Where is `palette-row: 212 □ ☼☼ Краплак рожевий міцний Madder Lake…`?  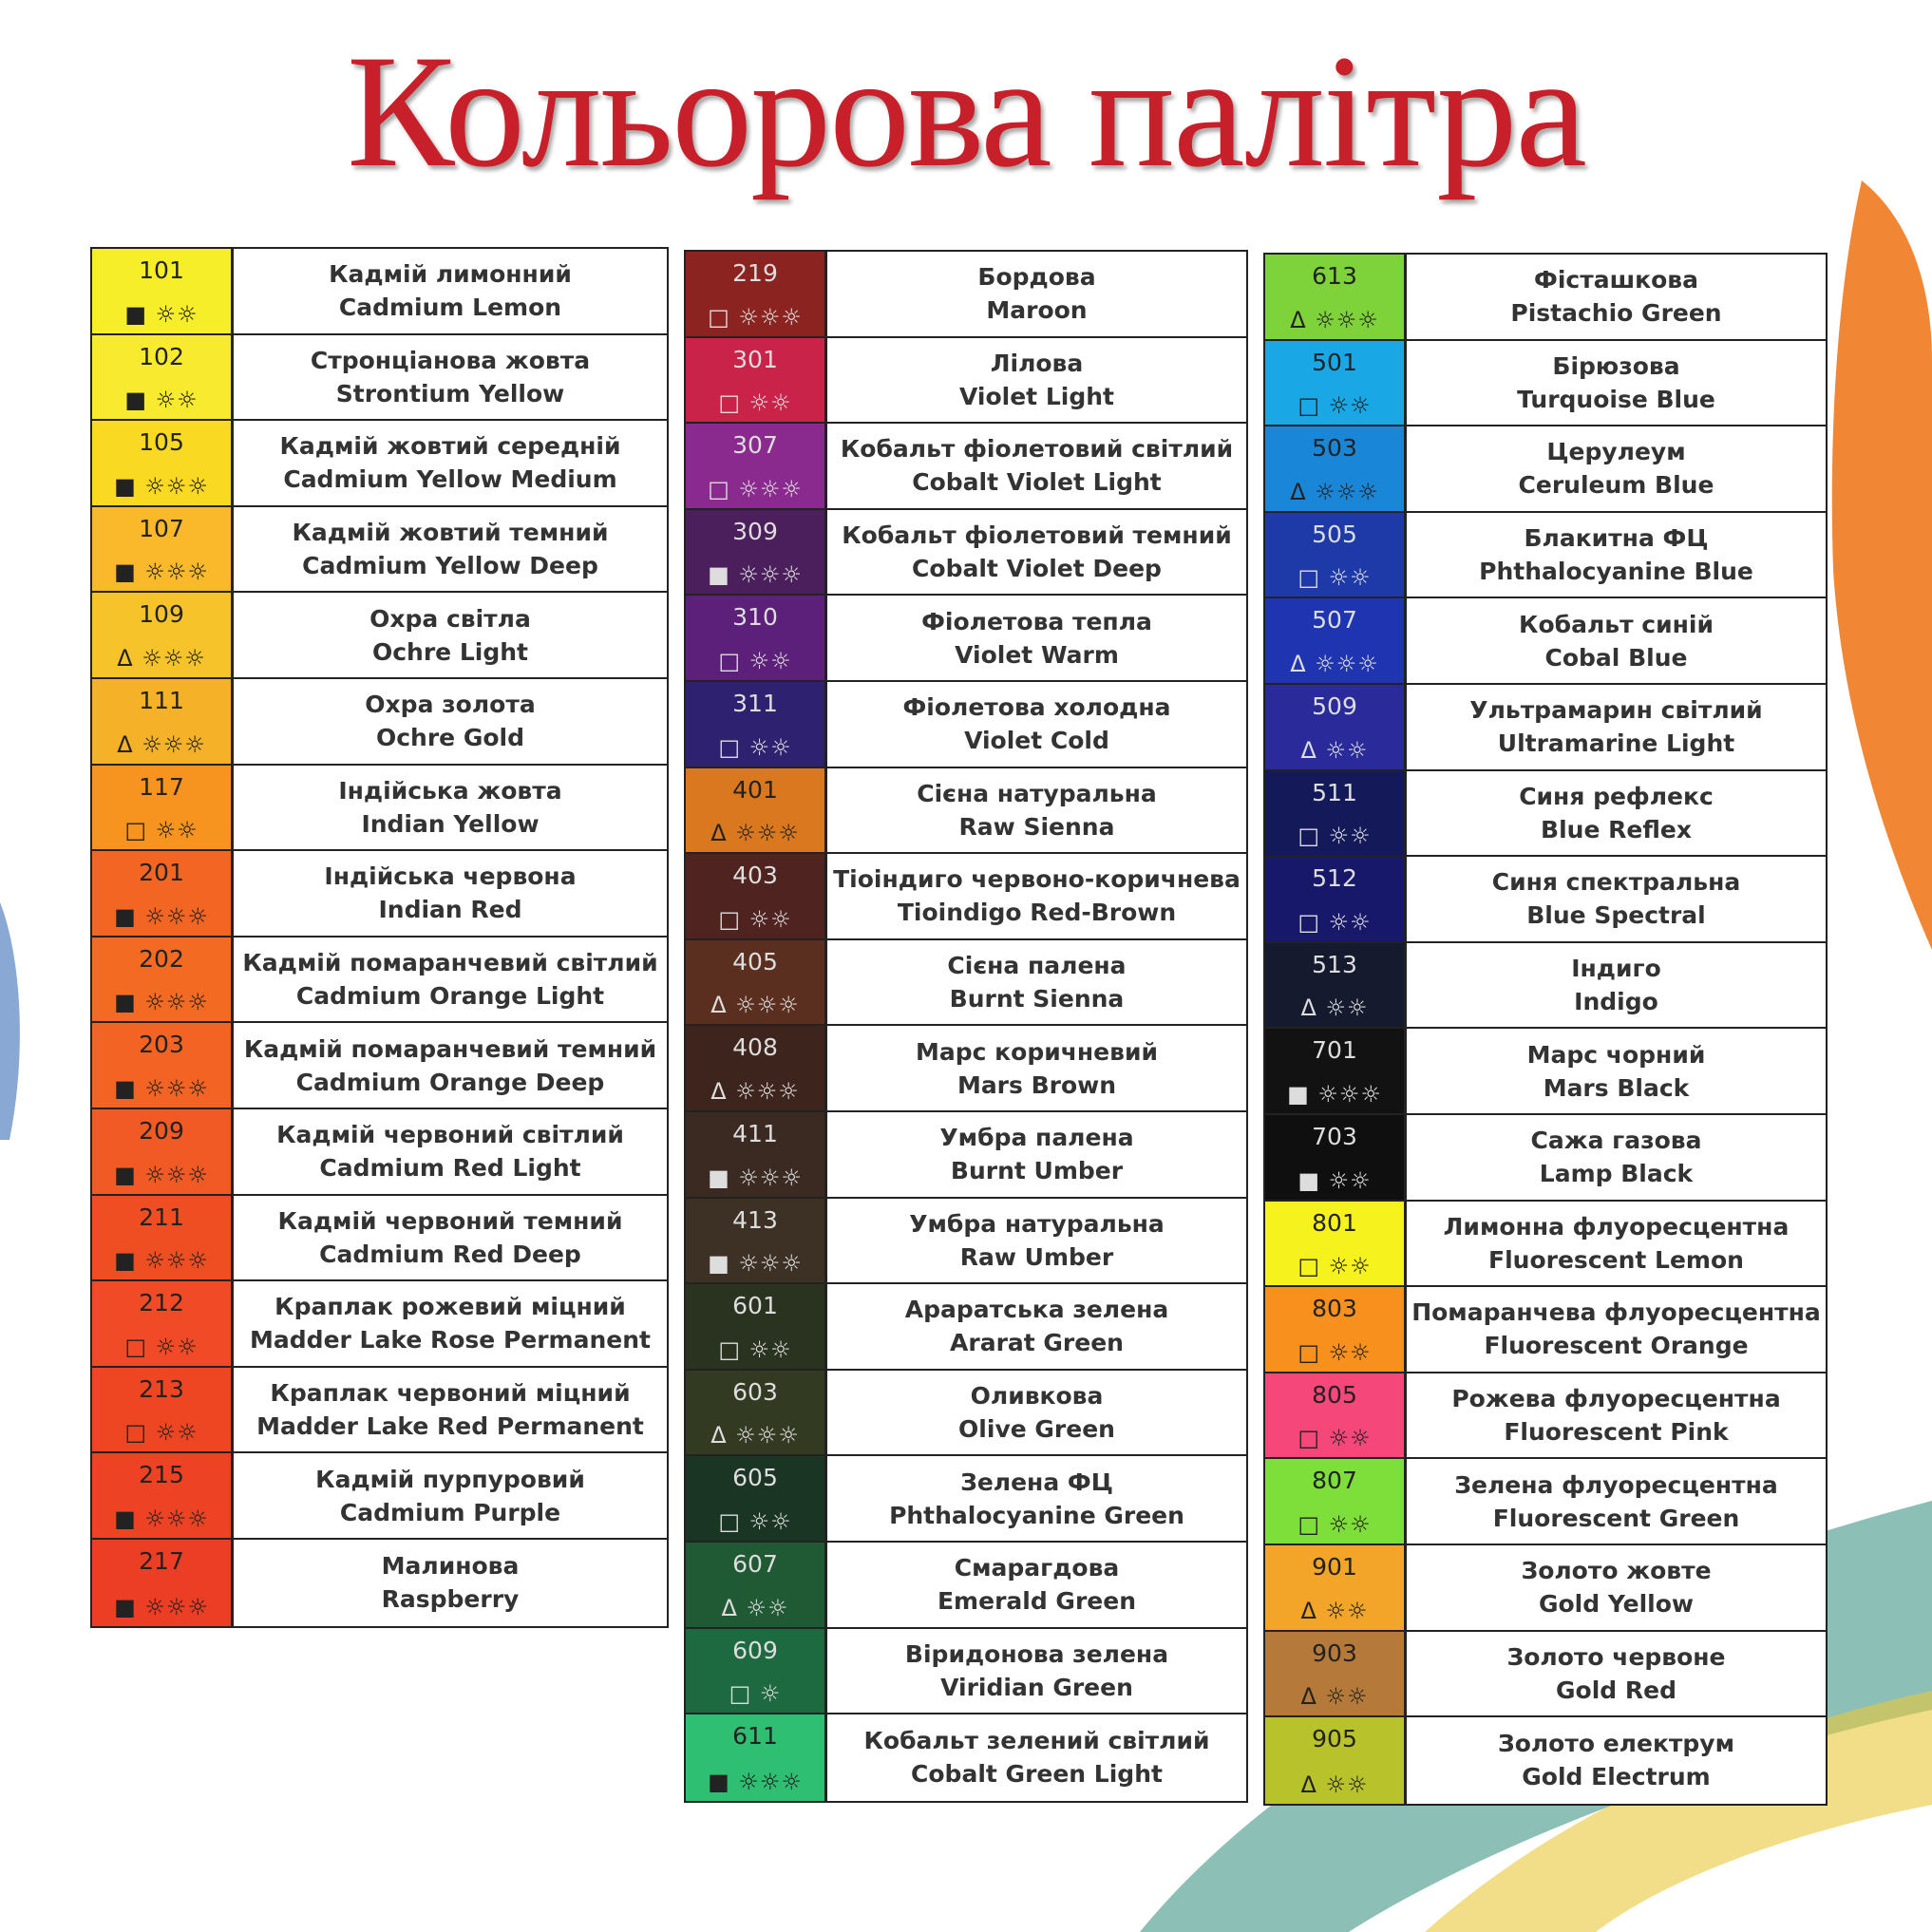
palette-row: 212 □ ☼☼ Краплак рожевий міцний Madder Lake… is located at coordinates (379, 1324).